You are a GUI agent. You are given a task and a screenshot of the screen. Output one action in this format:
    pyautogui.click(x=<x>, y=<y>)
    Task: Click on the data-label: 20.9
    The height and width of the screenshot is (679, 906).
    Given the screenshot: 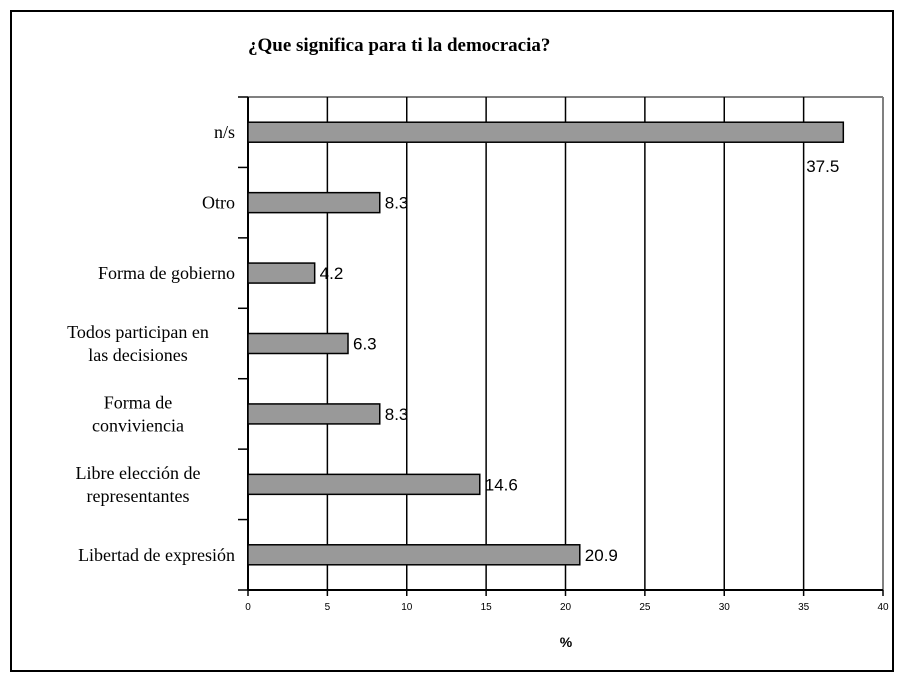 What is the action you would take?
    pyautogui.click(x=601, y=555)
    